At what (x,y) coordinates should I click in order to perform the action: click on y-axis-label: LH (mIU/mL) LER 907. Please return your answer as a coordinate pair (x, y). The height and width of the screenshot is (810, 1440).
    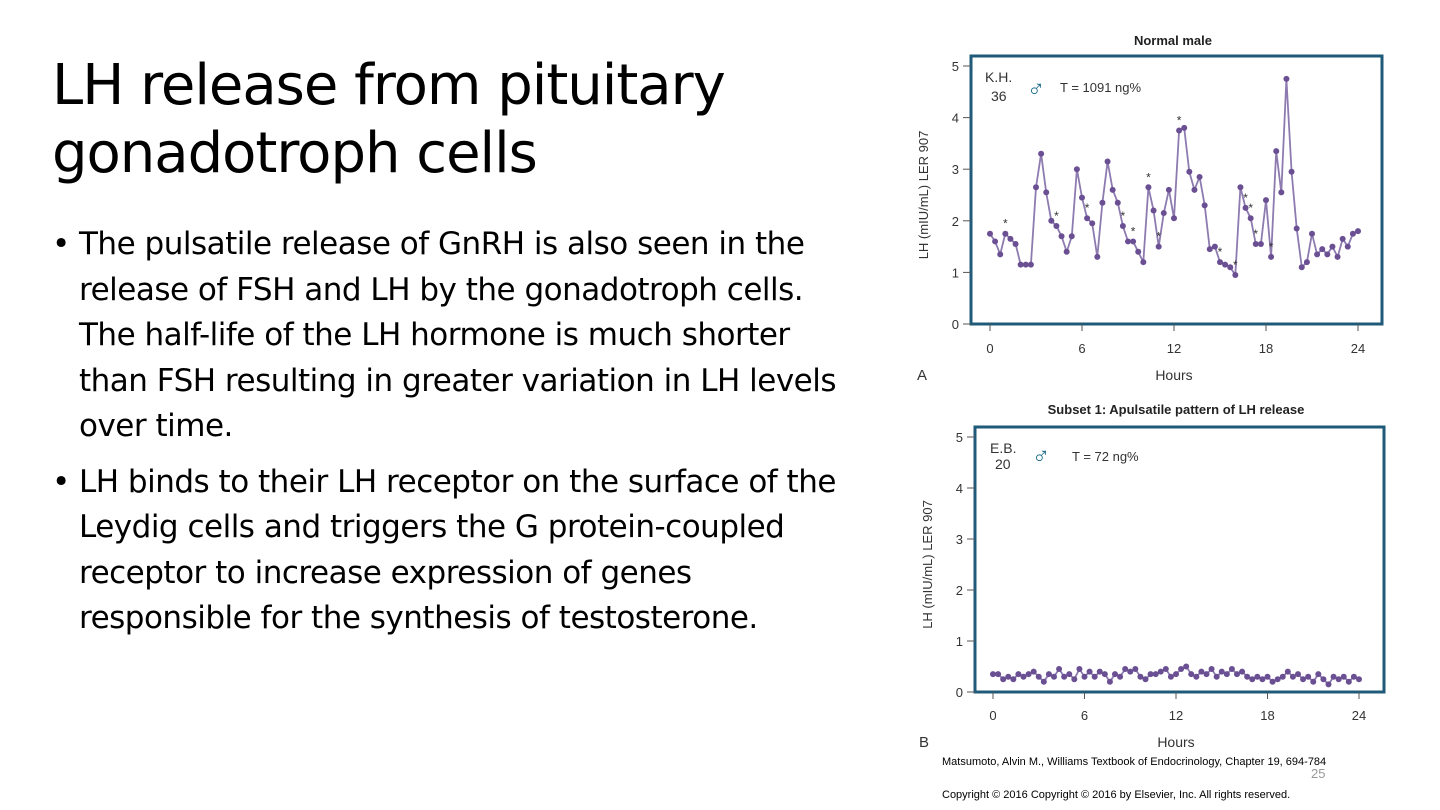
    Looking at the image, I should click on (923, 195).